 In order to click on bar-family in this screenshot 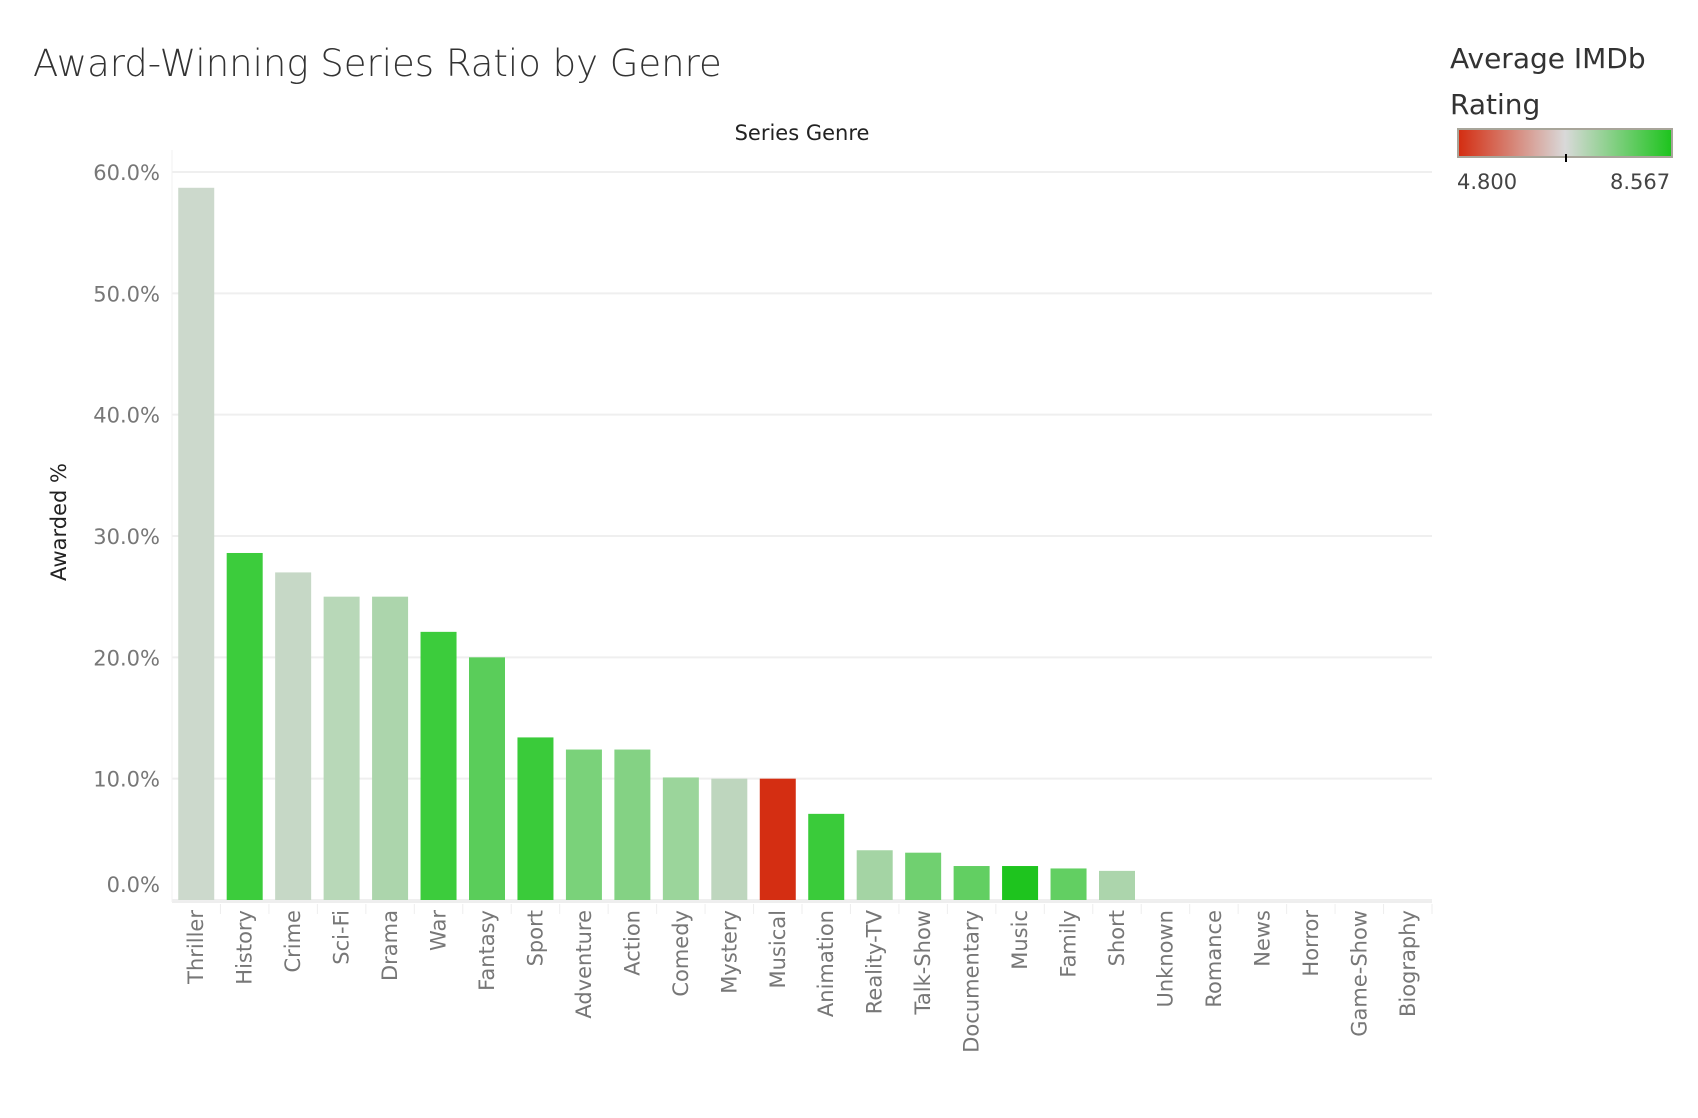, I will do `click(1068, 884)`.